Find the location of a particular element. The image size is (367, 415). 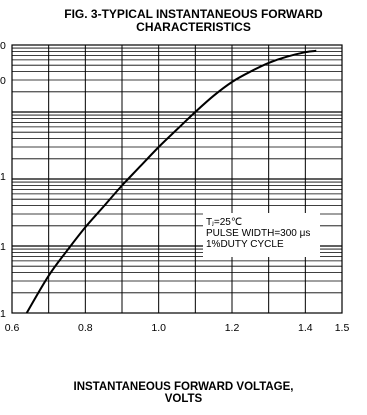

x-axis-label-line-2: VOLTS is located at coordinates (183, 399).